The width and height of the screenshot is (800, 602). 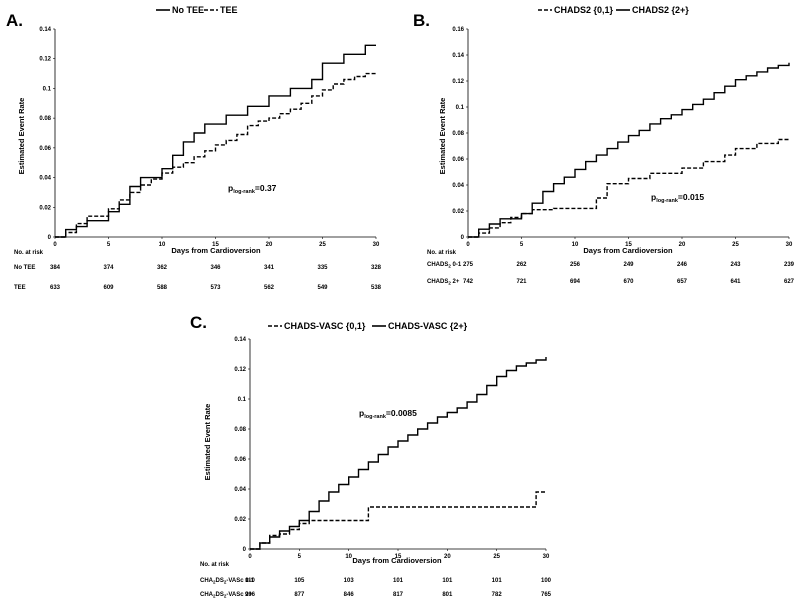 I want to click on risk-count: 573, so click(x=215, y=288).